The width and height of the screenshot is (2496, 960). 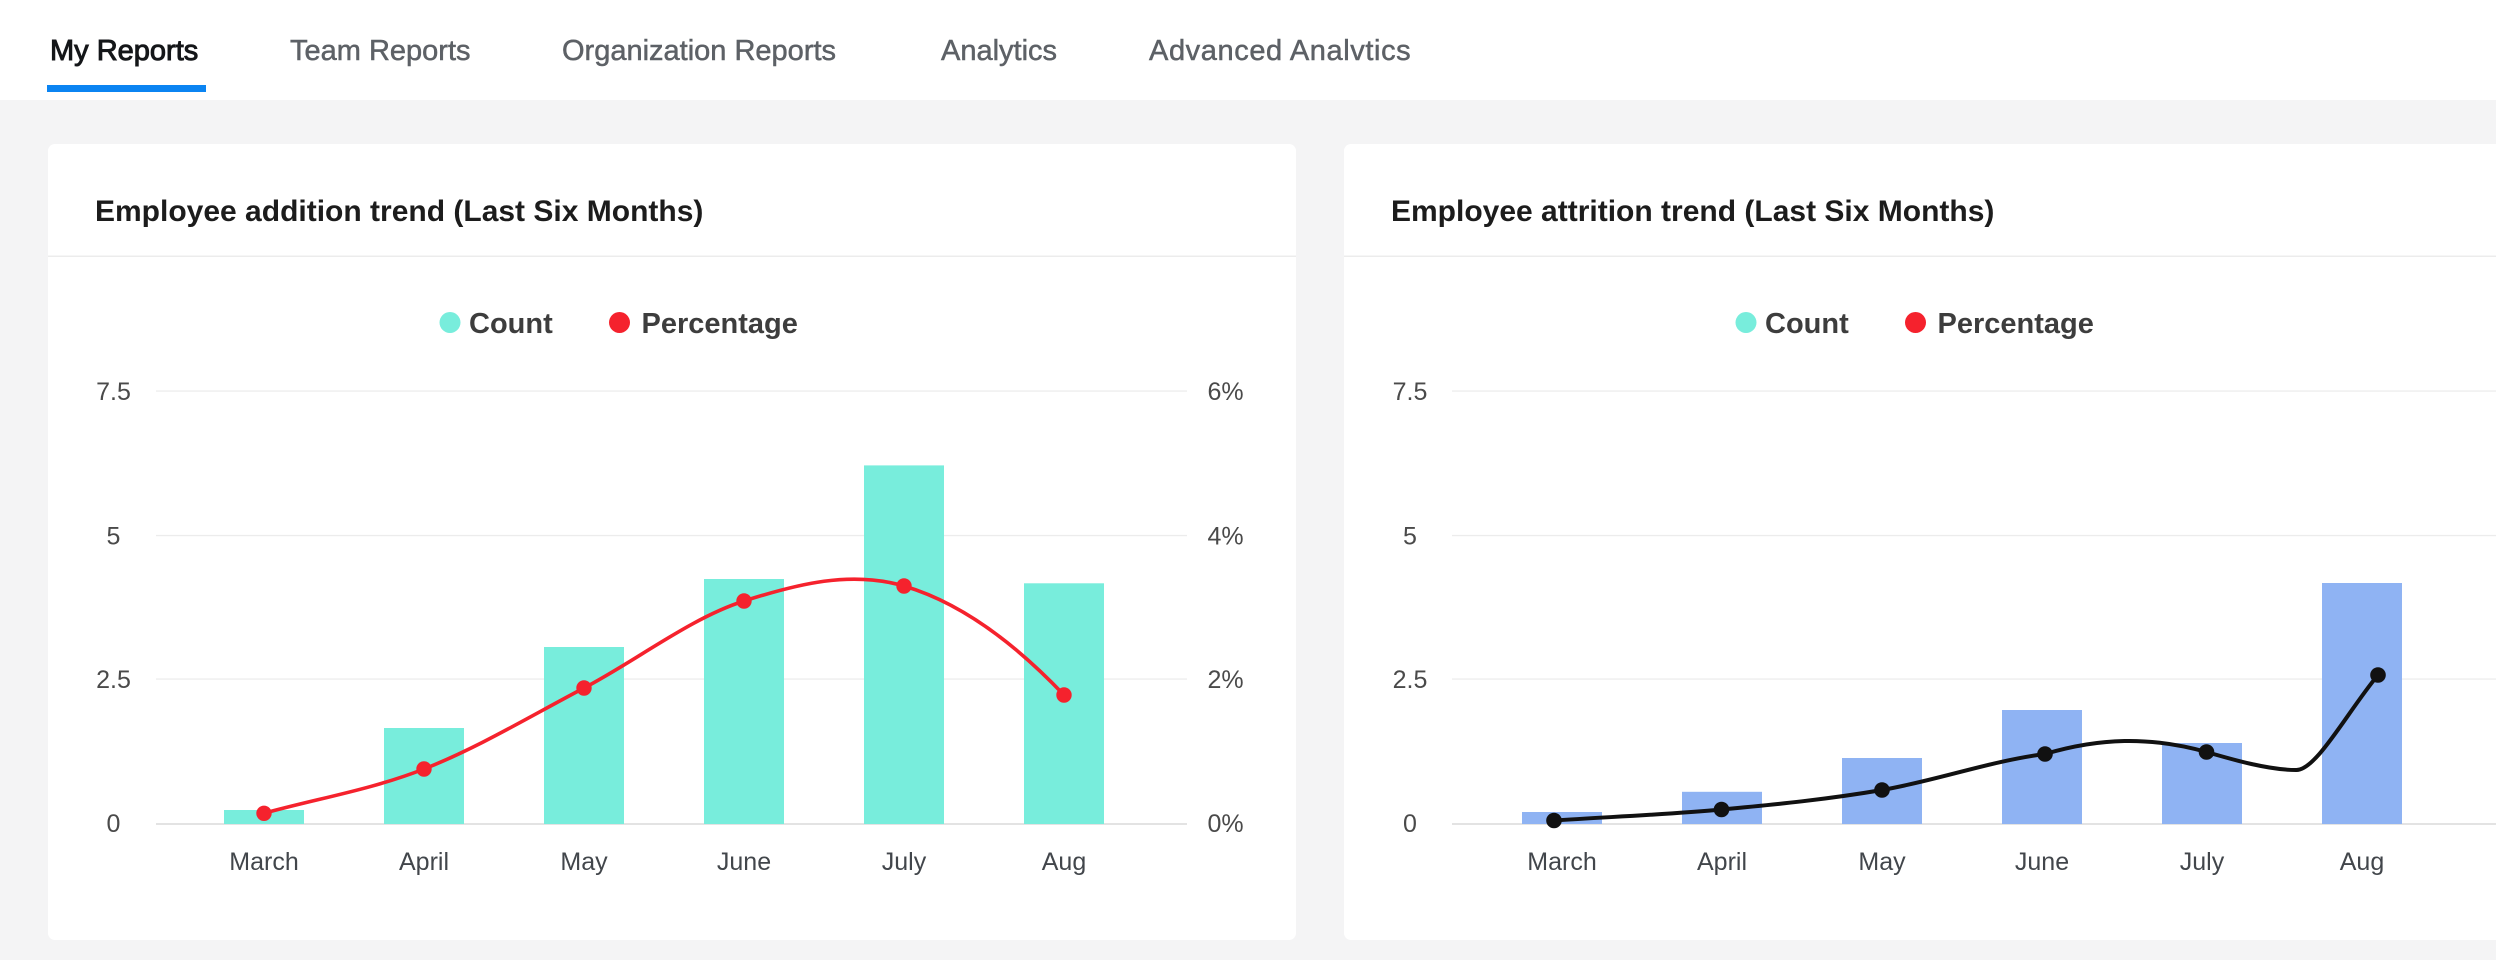 I want to click on svg-text: 0%, so click(x=1226, y=824).